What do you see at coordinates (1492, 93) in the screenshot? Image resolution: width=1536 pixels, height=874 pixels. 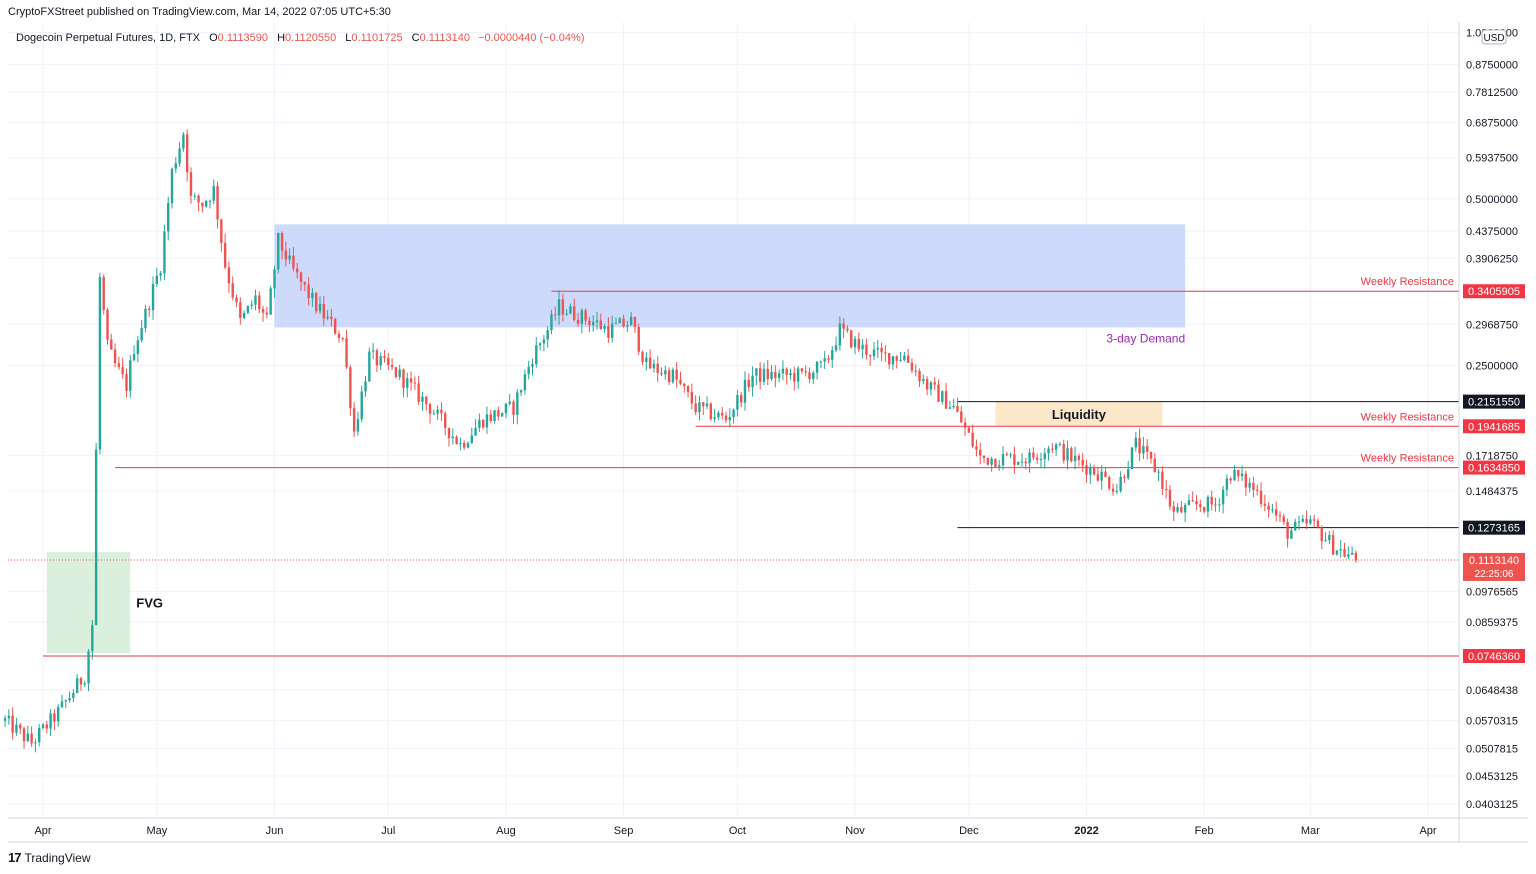 I see `y-tick-label: 0.7812500` at bounding box center [1492, 93].